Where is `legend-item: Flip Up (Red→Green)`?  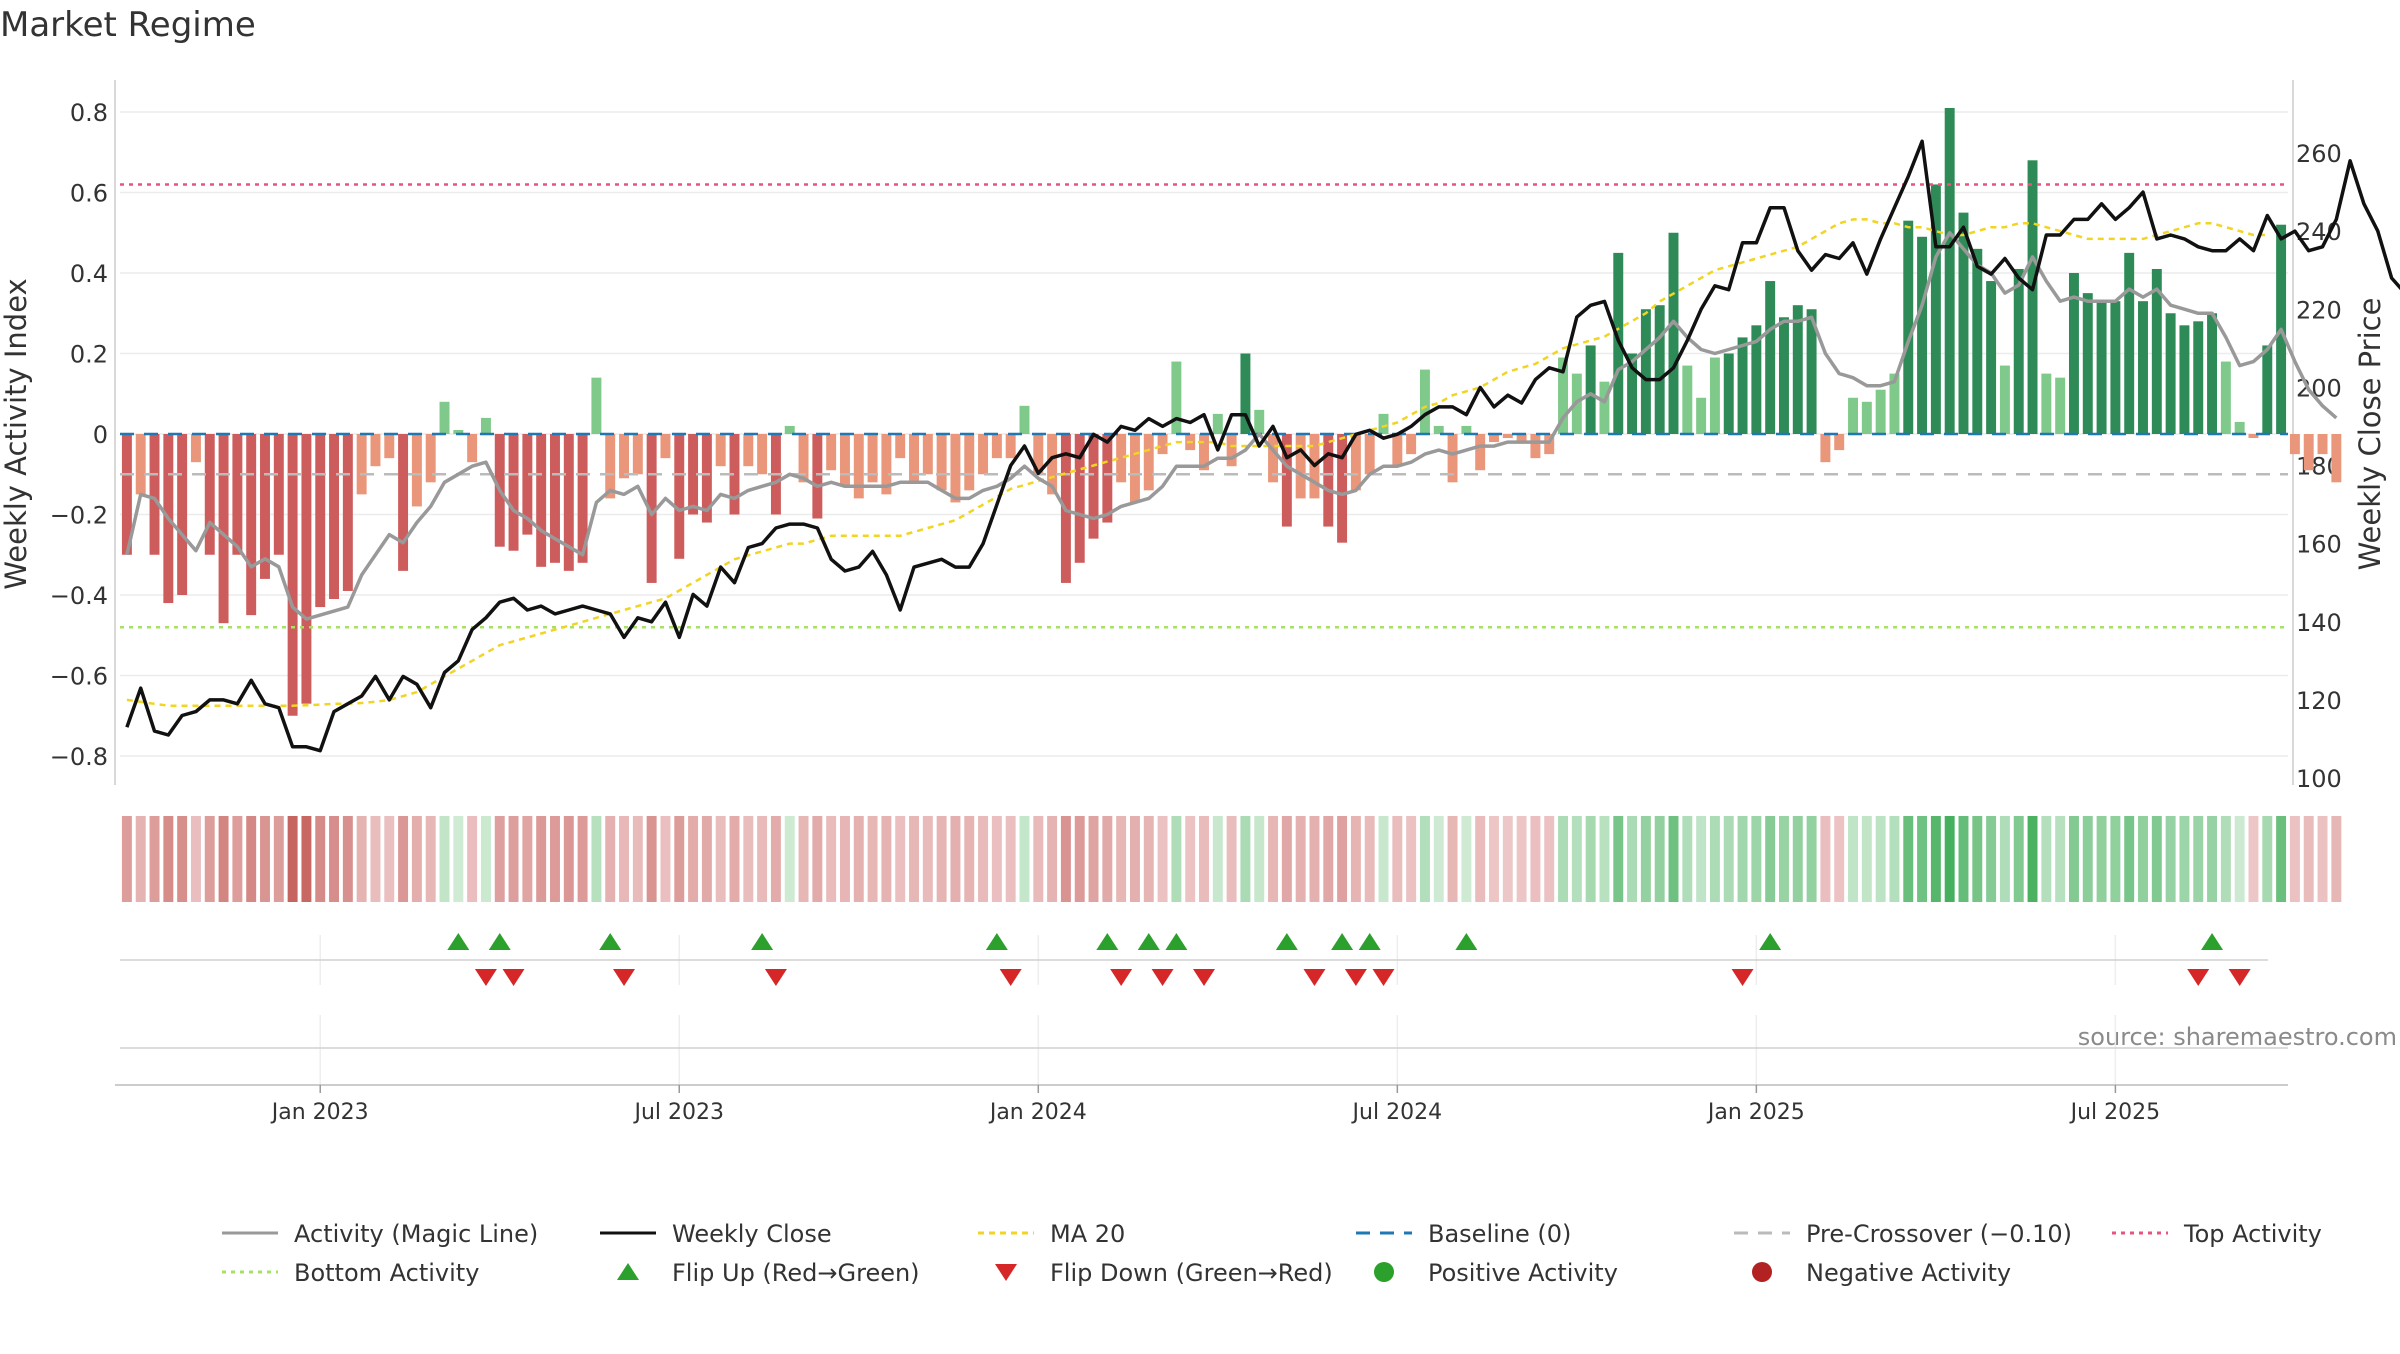
legend-item: Flip Up (Red→Green) is located at coordinates (768, 1273).